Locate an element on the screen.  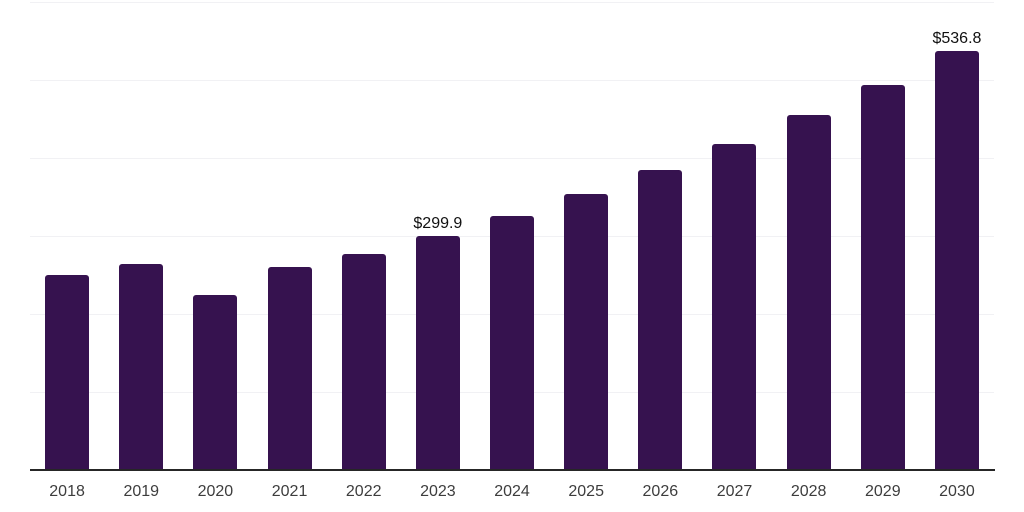
x-tick-label: 2030 is located at coordinates (957, 491).